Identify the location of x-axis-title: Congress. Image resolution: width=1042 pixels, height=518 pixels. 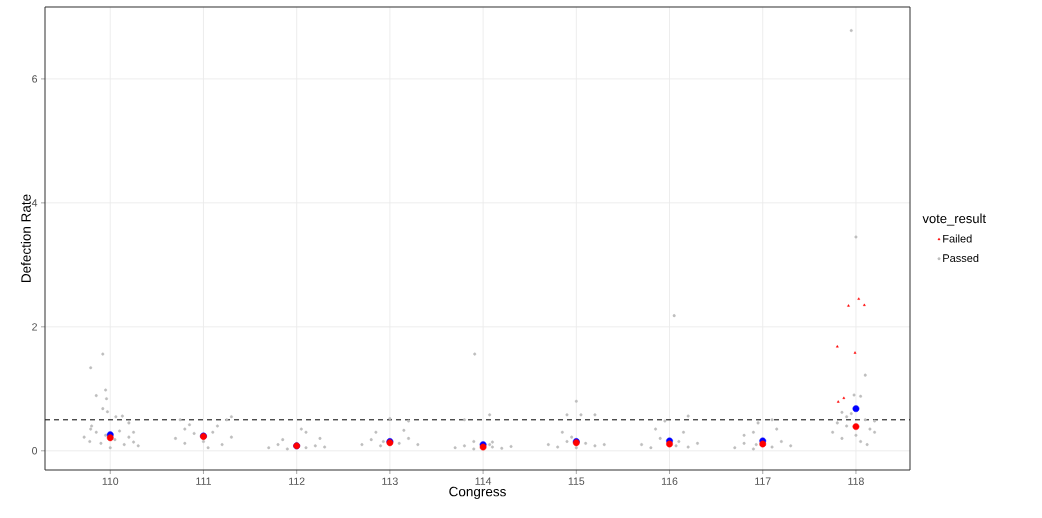
(477, 493).